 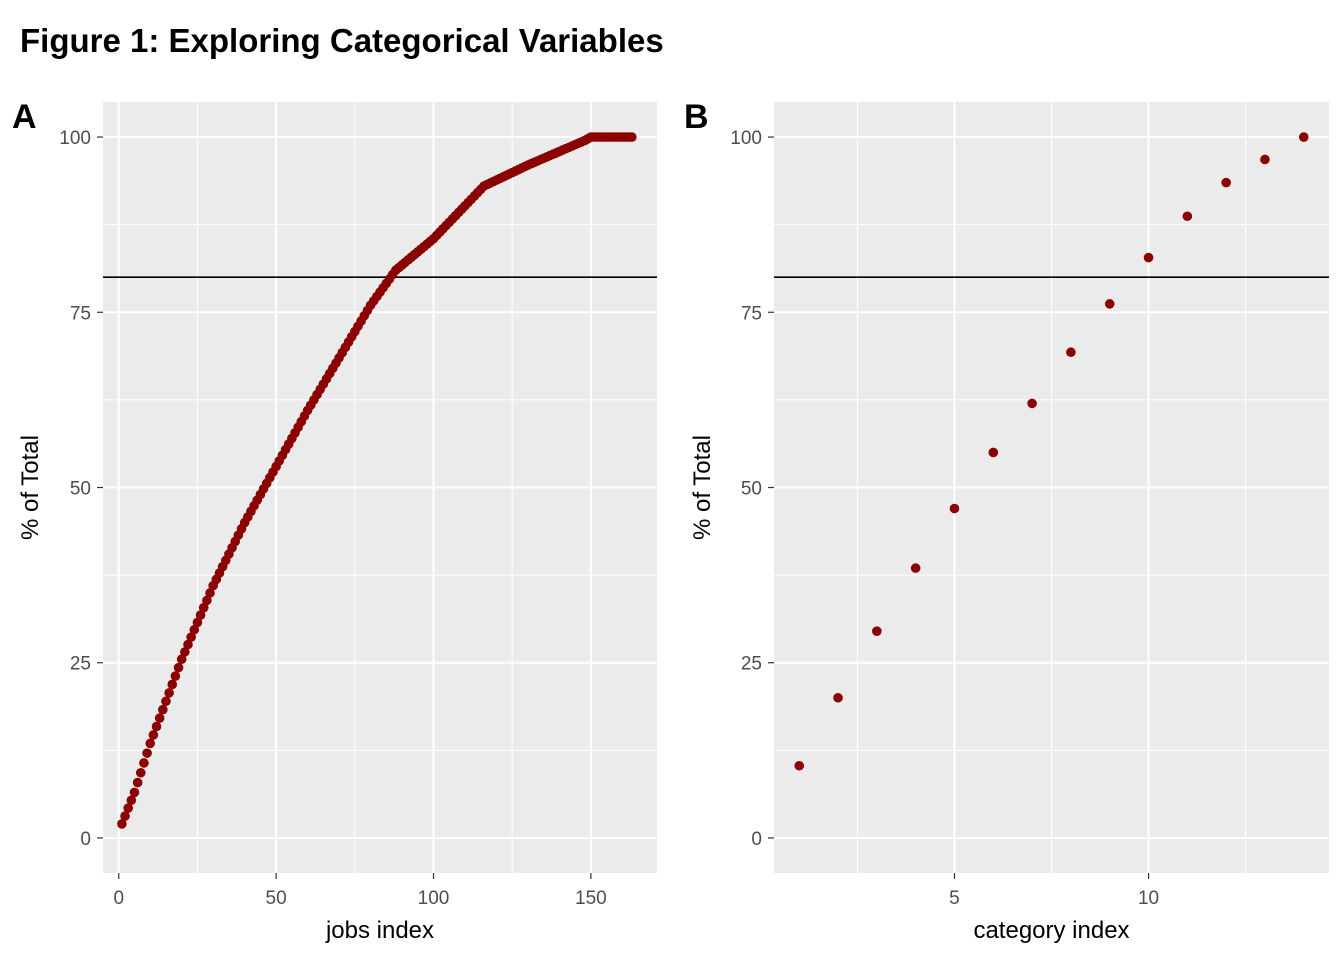 I want to click on x-tick-label: 50, so click(x=276, y=898).